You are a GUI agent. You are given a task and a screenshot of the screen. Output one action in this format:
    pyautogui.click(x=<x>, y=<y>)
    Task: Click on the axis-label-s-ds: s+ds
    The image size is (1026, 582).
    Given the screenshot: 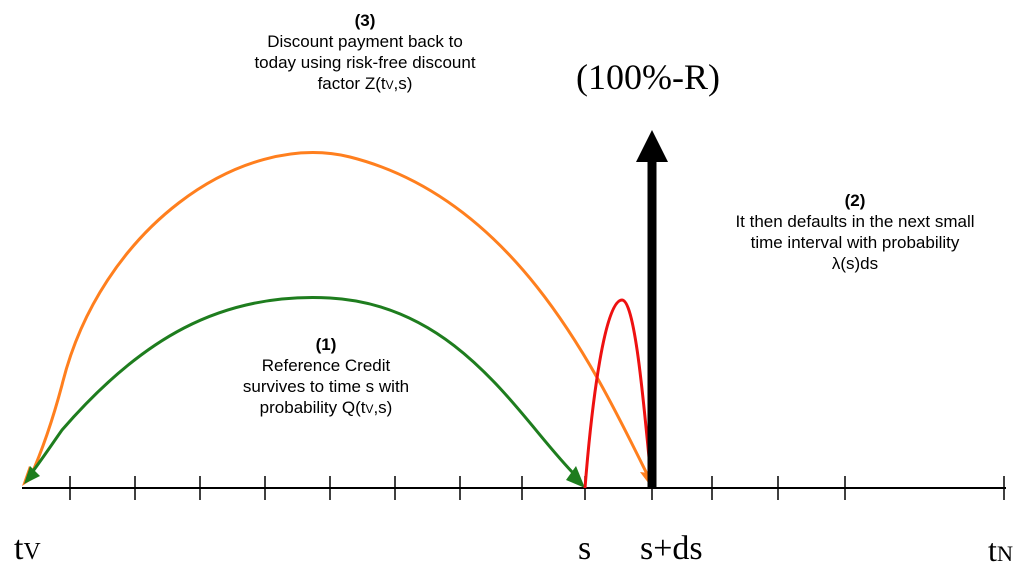 What is the action you would take?
    pyautogui.click(x=671, y=548)
    